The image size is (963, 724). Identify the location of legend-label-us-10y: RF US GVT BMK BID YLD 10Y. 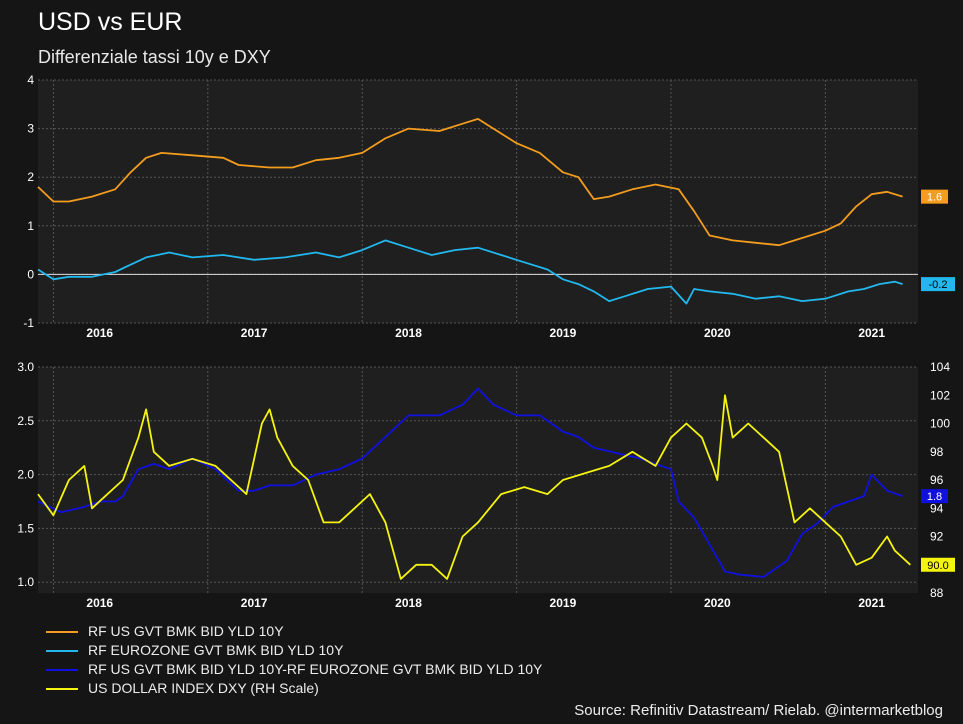
(186, 631).